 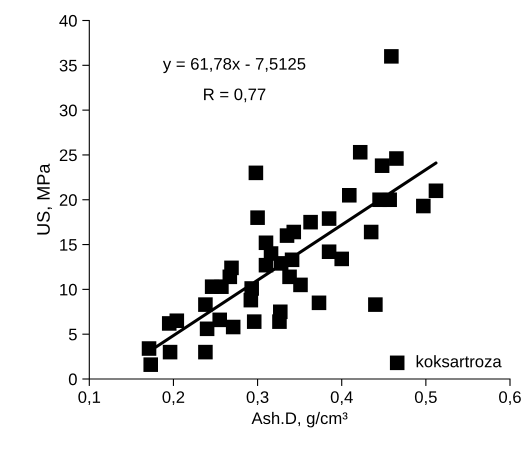 What do you see at coordinates (72, 379) in the screenshot?
I see `y-tick-label: 0` at bounding box center [72, 379].